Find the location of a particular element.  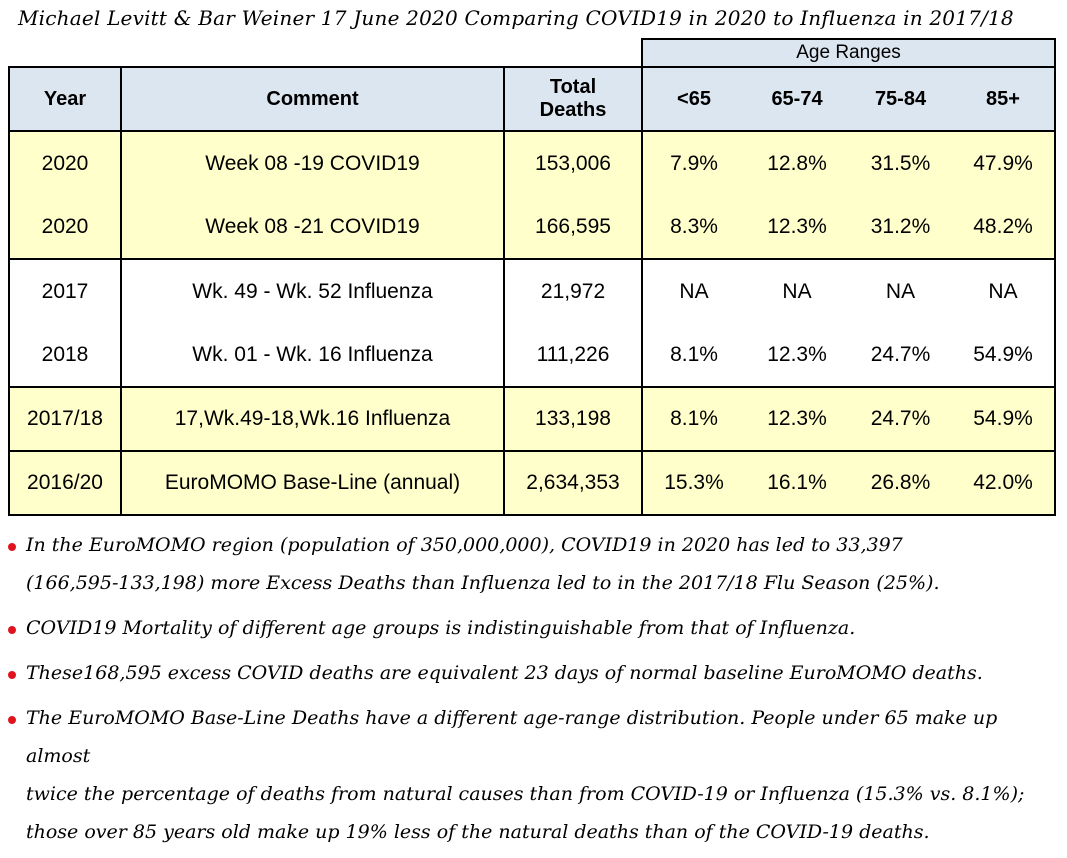

cell-total-deaths: 111,226 is located at coordinates (573, 355).